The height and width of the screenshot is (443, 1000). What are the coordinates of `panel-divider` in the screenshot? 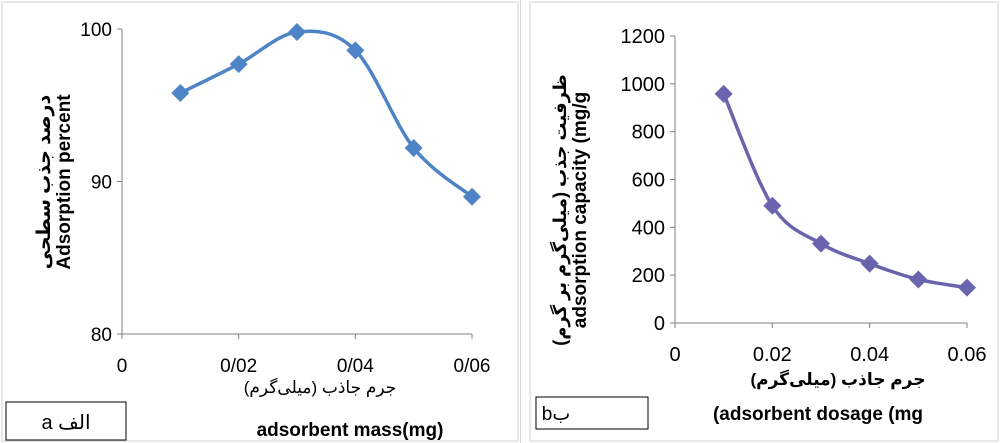 It's located at (524, 221).